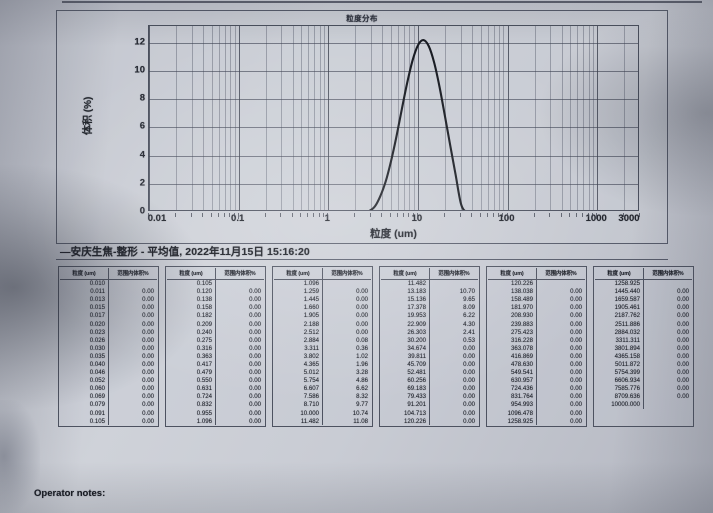  I want to click on table-row: 0.832 0.00, so click(215, 404).